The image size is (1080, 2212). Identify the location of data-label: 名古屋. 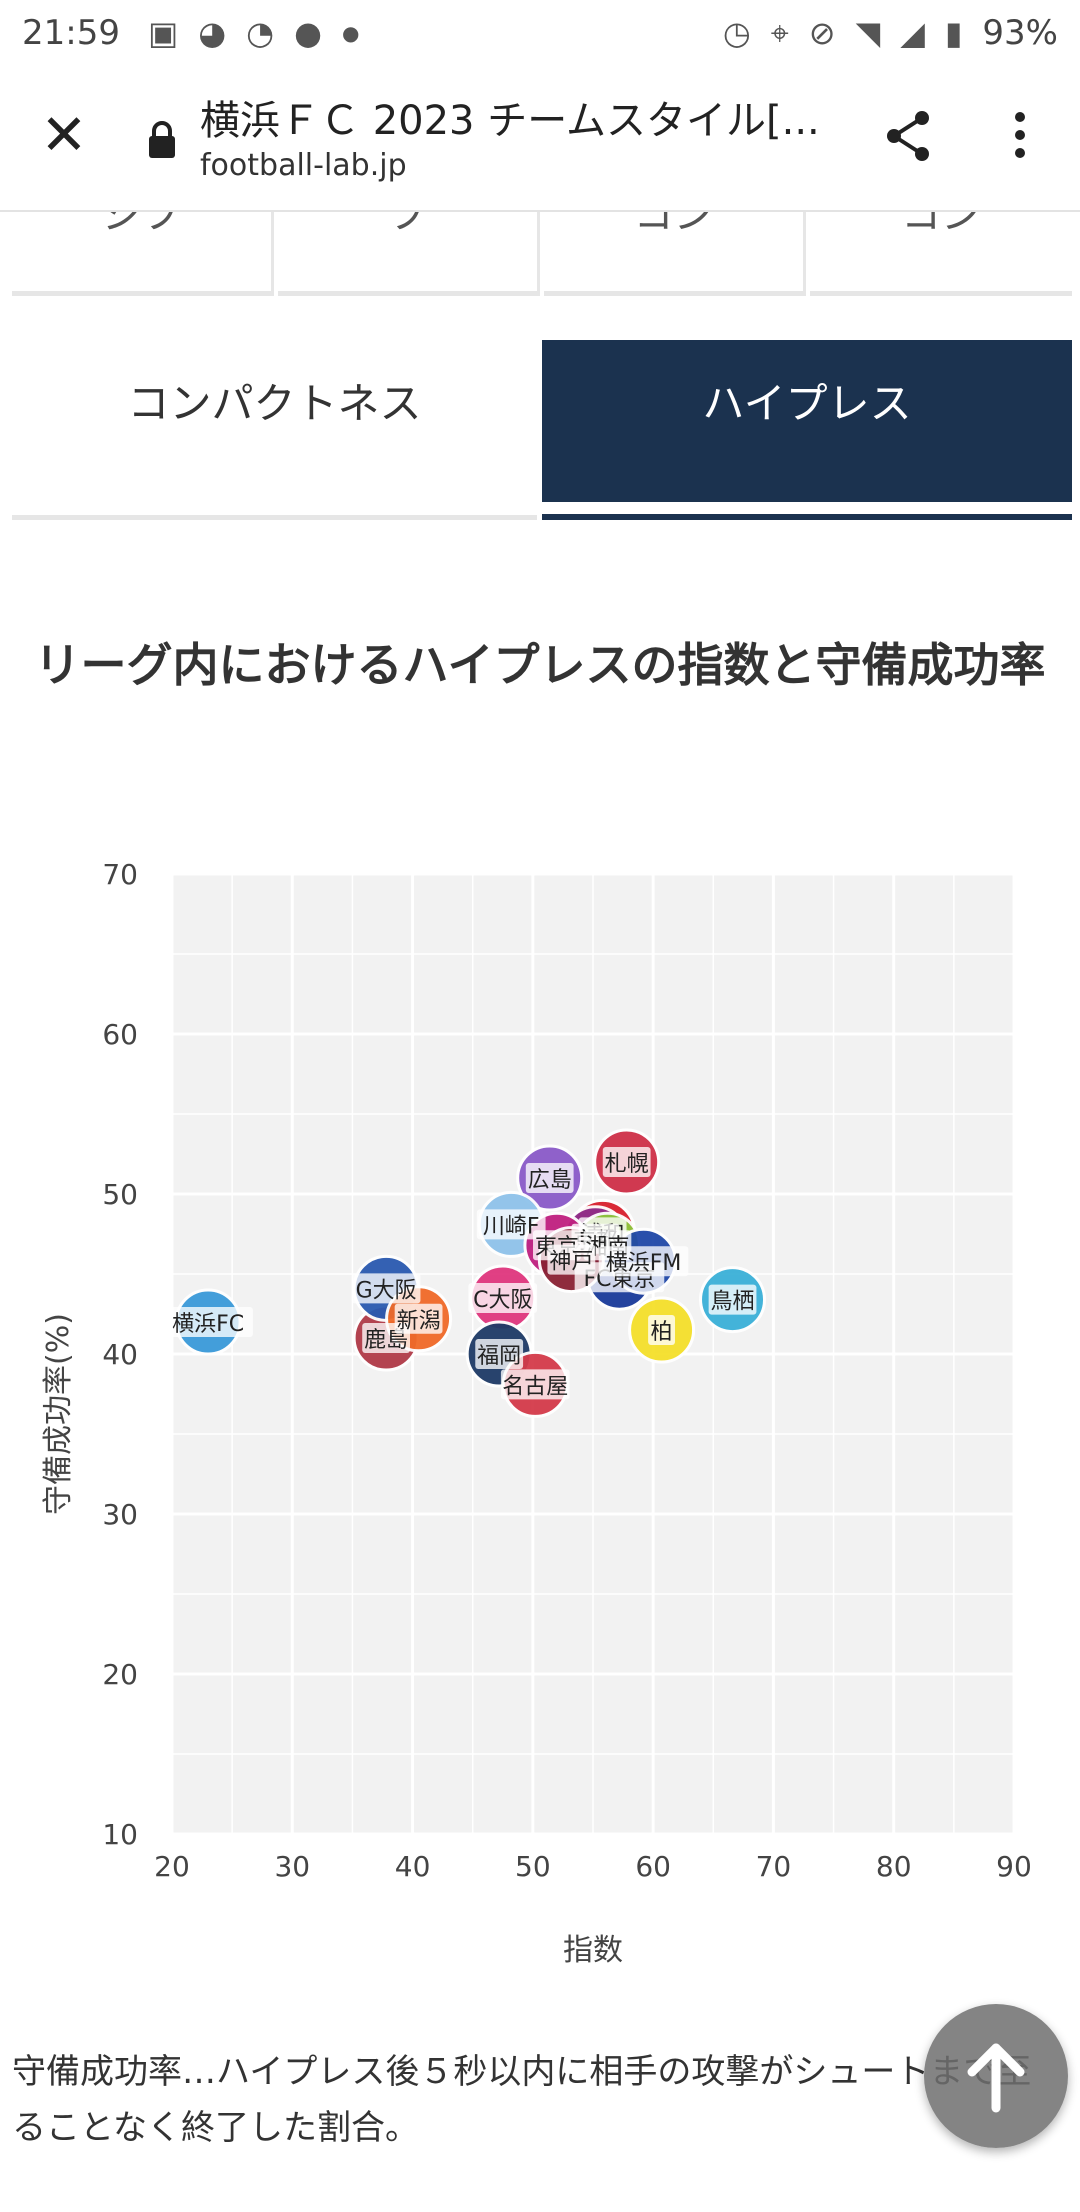
(535, 1386).